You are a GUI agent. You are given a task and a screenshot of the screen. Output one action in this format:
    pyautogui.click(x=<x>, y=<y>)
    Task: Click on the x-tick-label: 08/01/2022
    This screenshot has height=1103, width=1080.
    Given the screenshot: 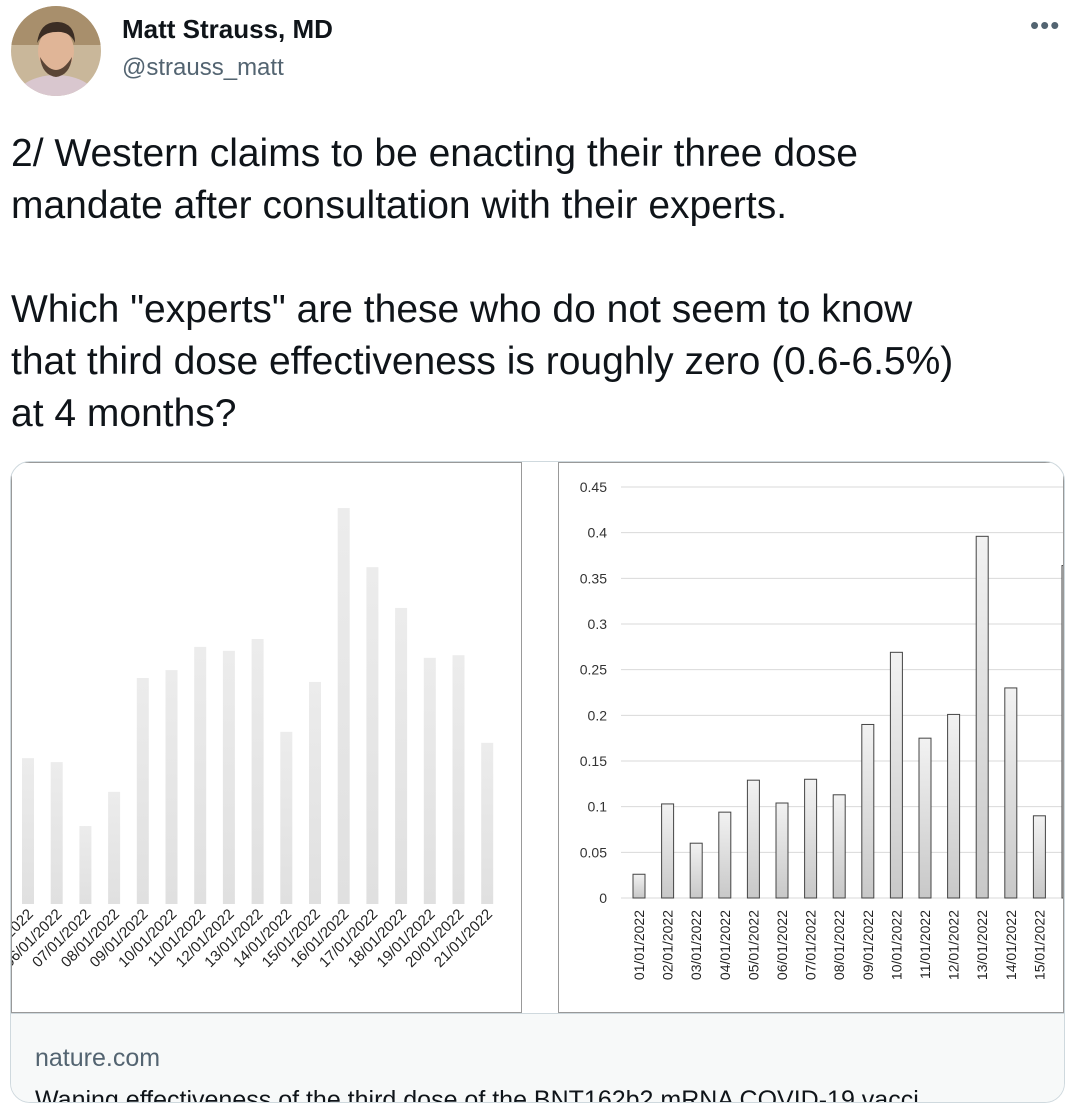 What is the action you would take?
    pyautogui.click(x=839, y=945)
    